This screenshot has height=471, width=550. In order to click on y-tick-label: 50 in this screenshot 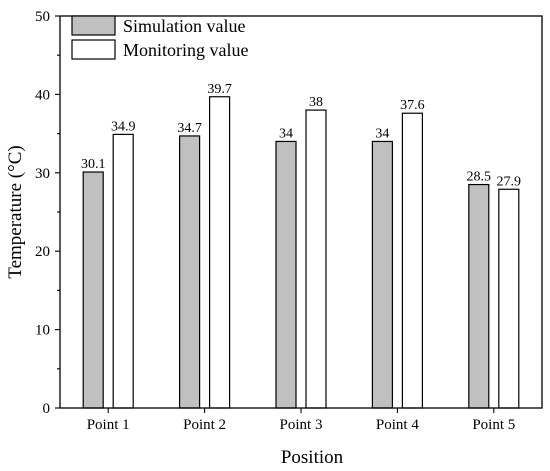, I will do `click(42, 17)`.